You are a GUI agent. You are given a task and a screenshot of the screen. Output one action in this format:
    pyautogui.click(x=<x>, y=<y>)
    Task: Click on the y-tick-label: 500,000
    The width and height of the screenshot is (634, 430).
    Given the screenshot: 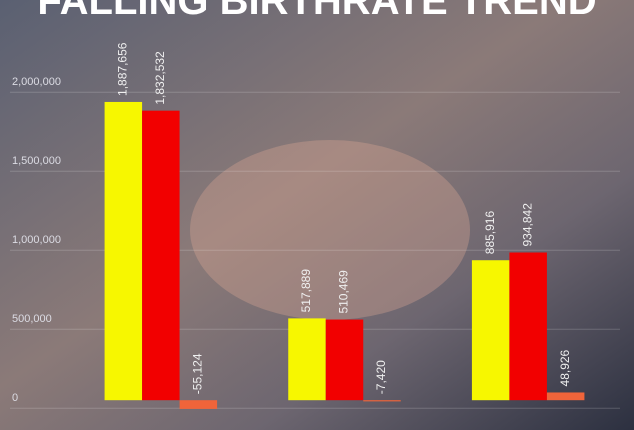 What is the action you would take?
    pyautogui.click(x=32, y=319)
    